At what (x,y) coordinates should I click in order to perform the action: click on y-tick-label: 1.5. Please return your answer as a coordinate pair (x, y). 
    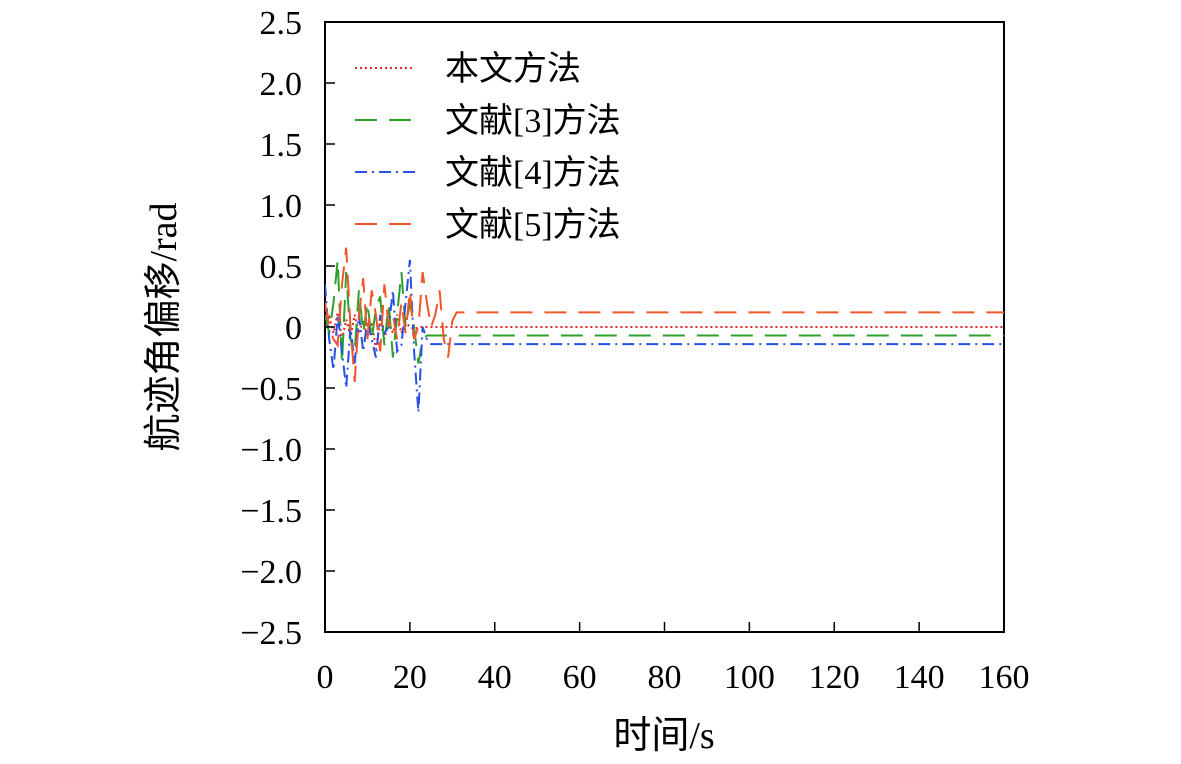
    Looking at the image, I should click on (281, 145).